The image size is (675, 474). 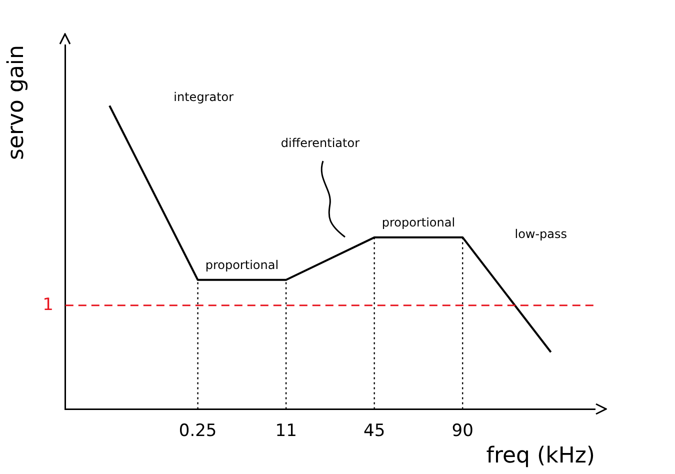 What do you see at coordinates (375, 430) in the screenshot?
I see `x-tick-label: 45` at bounding box center [375, 430].